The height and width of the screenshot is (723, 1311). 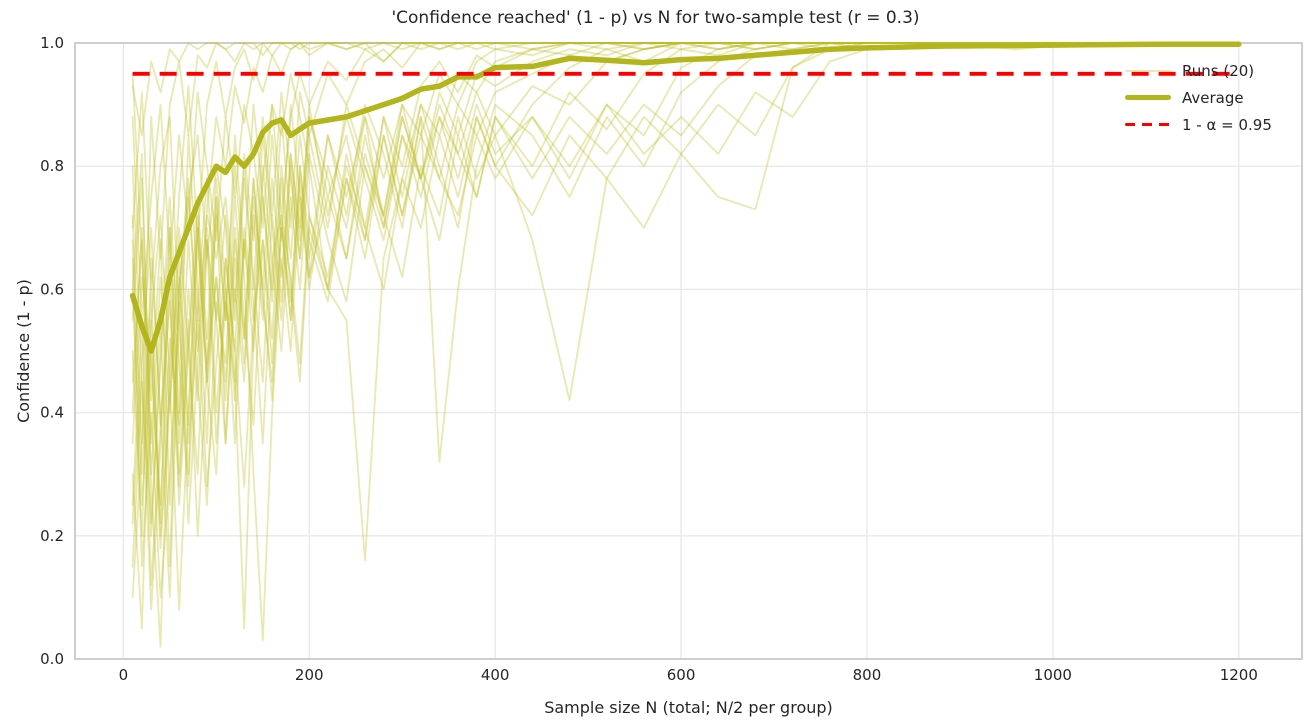 I want to click on y-axis-label-text: Confidence (1 - p), so click(x=23, y=351).